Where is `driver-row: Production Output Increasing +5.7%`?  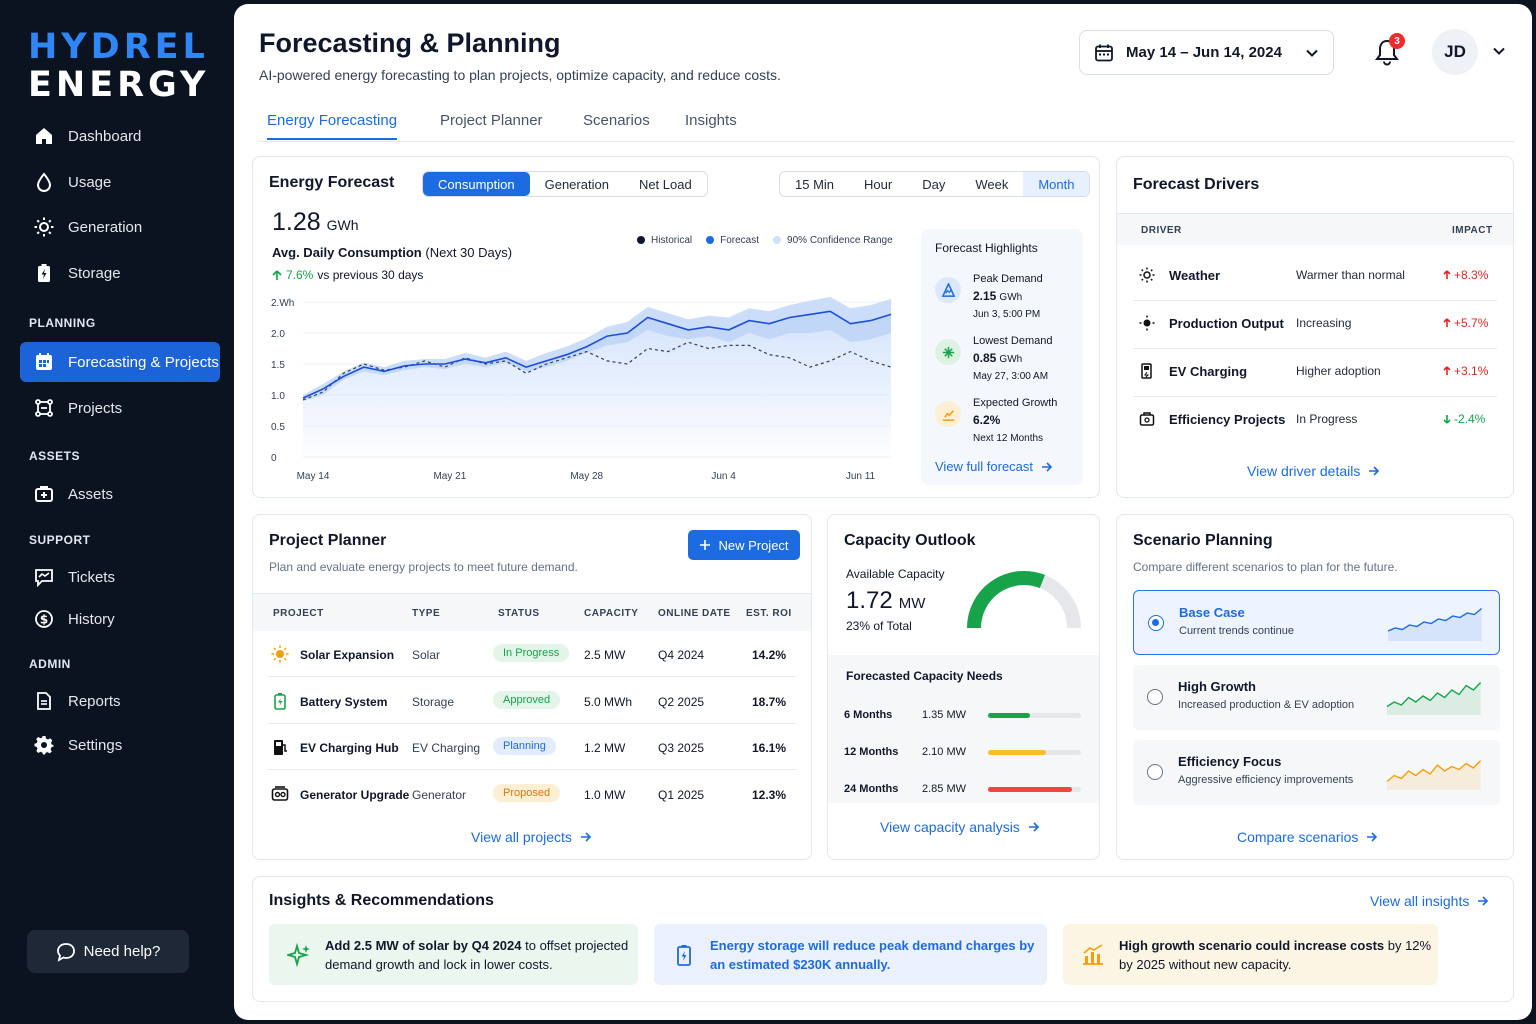 driver-row: Production Output Increasing +5.7% is located at coordinates (1315, 325).